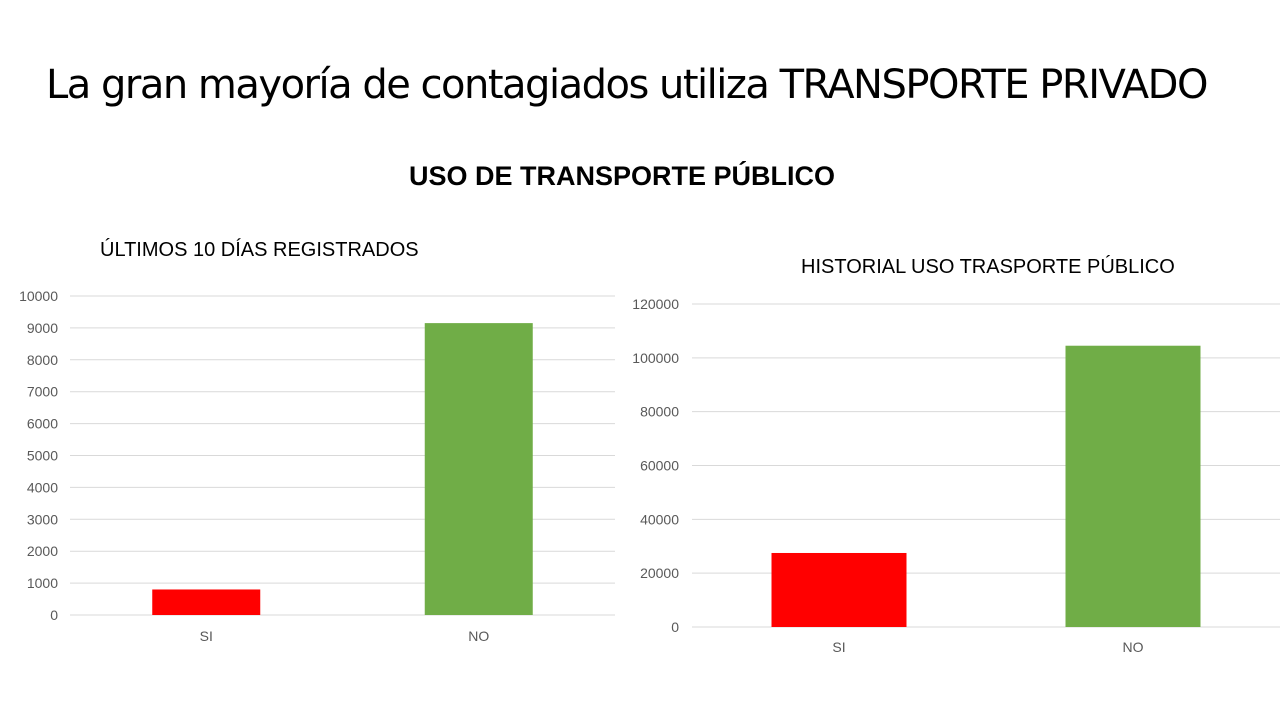 The image size is (1280, 719). Describe the element at coordinates (659, 412) in the screenshot. I see `y-tick-label: 80000` at that location.